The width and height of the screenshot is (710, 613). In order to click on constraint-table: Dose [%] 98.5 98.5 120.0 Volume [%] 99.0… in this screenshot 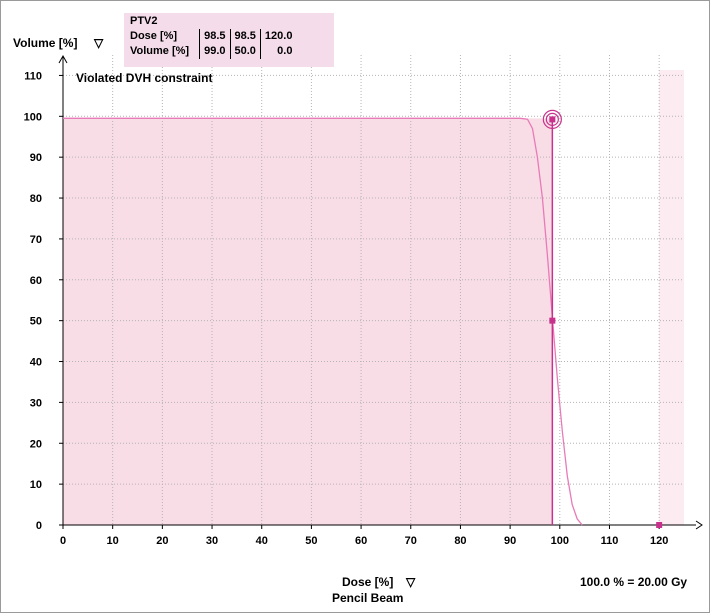, I will do `click(212, 44)`.